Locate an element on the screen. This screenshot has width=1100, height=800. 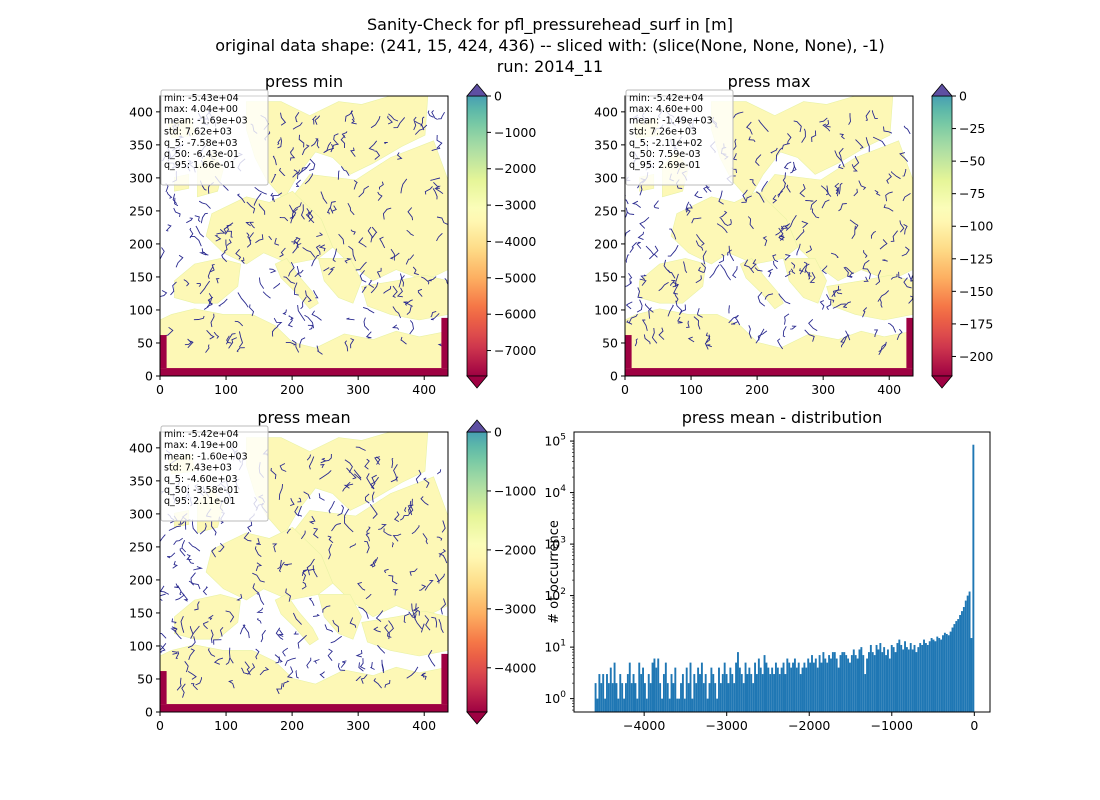
x-tick-label: 400 is located at coordinates (889, 389).